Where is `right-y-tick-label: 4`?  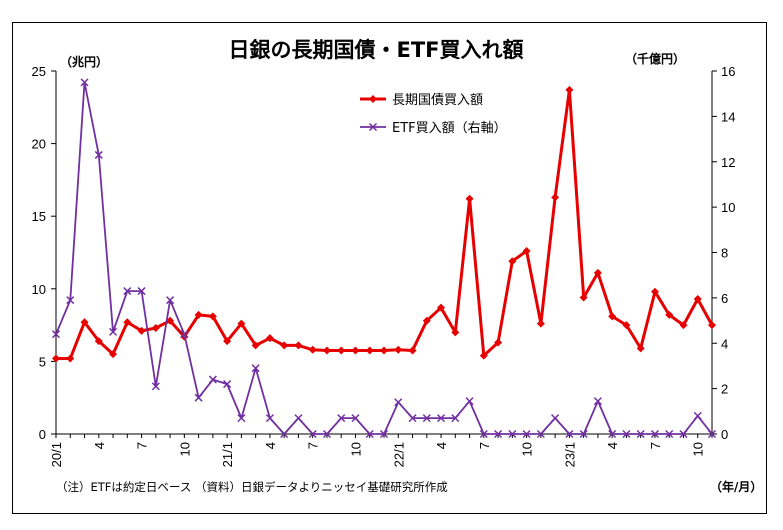 right-y-tick-label: 4 is located at coordinates (724, 343).